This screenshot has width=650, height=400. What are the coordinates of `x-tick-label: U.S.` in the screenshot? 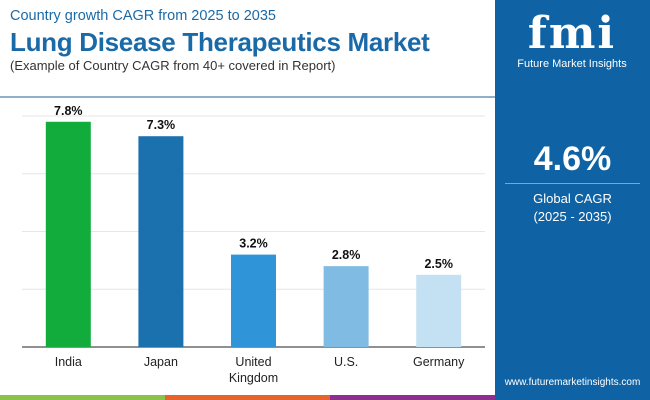 It's located at (346, 362).